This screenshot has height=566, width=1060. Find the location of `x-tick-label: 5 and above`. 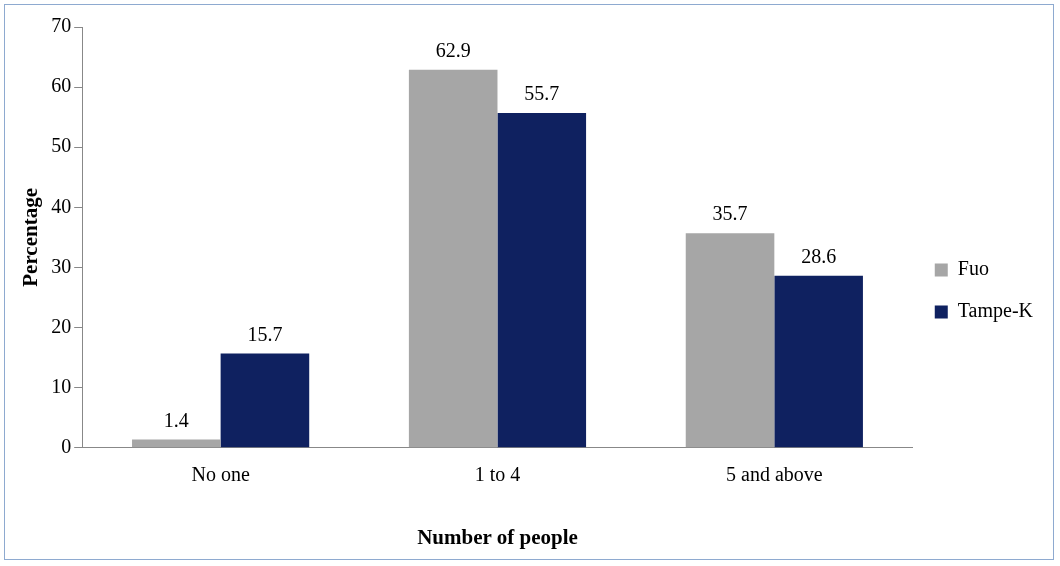

x-tick-label: 5 and above is located at coordinates (774, 474).